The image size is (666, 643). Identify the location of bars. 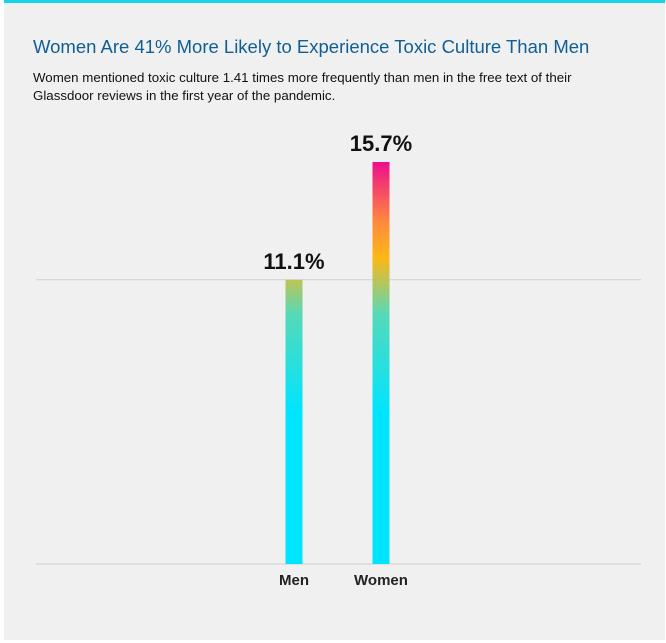
(337, 363).